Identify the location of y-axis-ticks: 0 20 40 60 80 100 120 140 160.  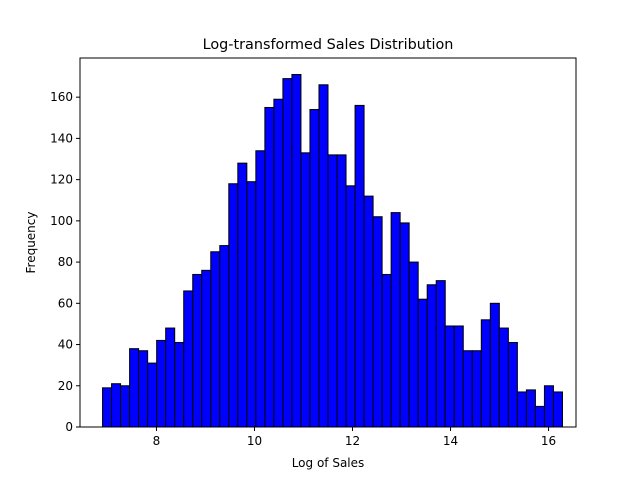
(65, 262).